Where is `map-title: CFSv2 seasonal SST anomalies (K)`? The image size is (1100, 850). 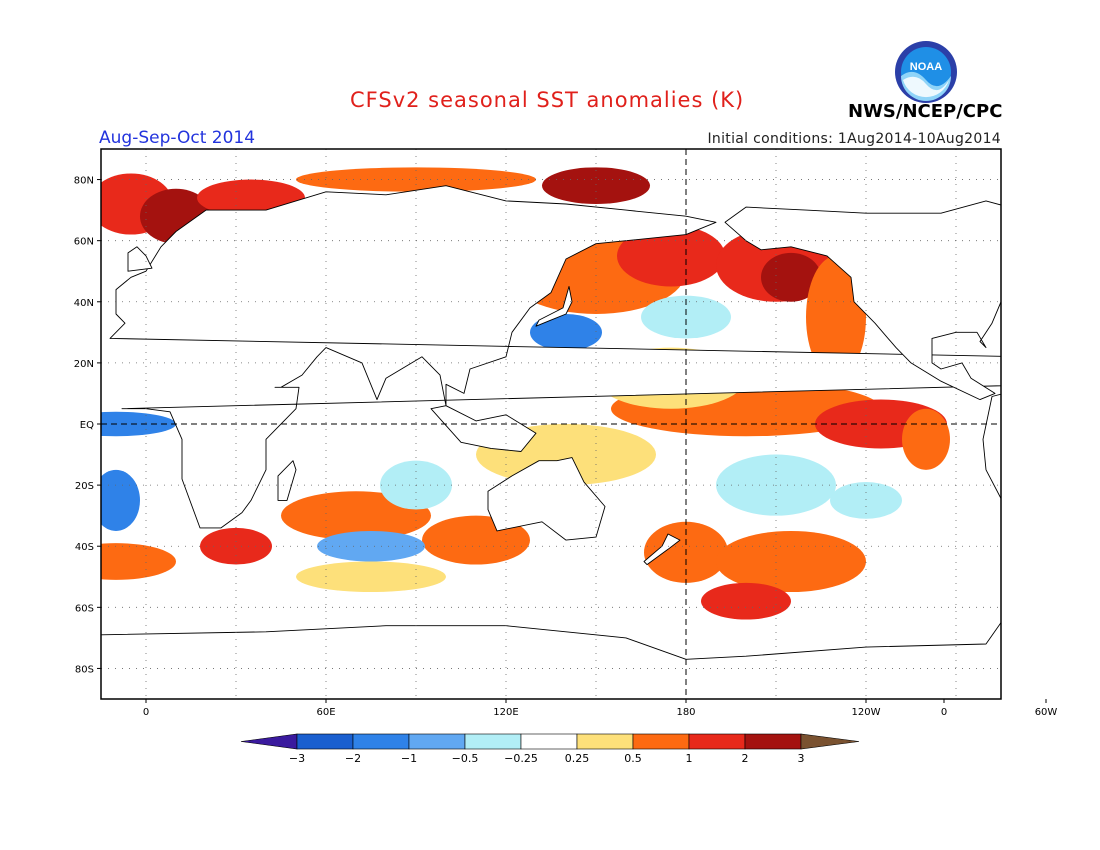
map-title: CFSv2 seasonal SST anomalies (K) is located at coordinates (547, 100).